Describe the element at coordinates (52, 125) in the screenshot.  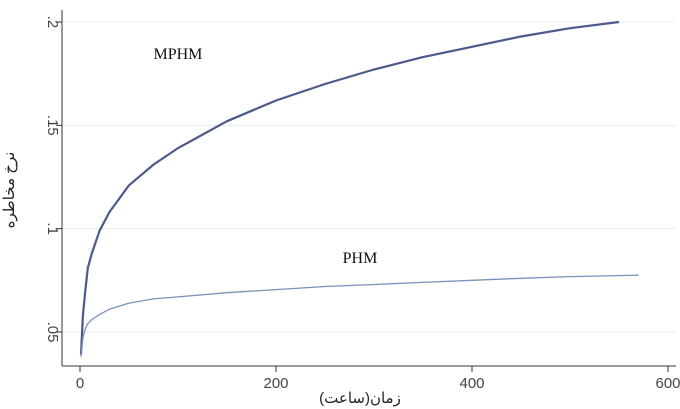
I see `y-tick-label-2: .15` at that location.